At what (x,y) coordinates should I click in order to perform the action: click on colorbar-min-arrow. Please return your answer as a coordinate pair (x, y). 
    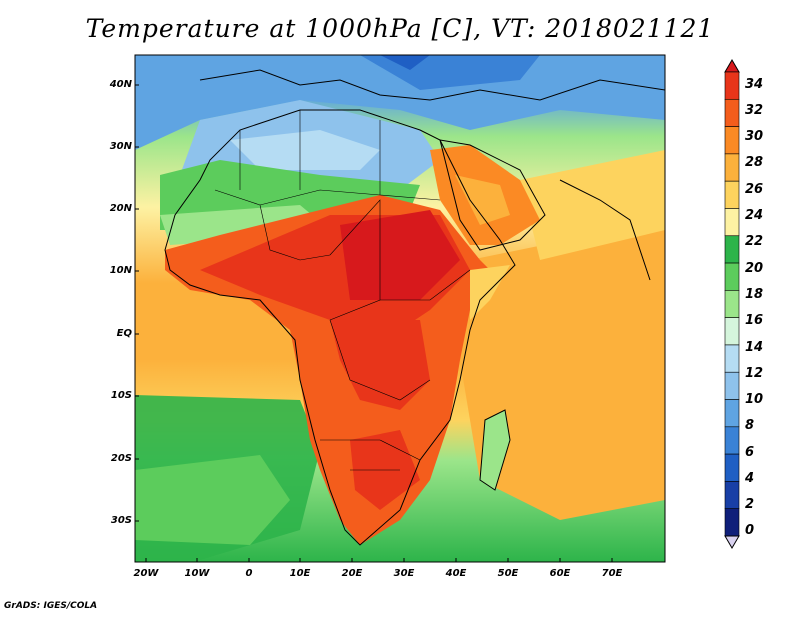
    Looking at the image, I should click on (732, 542).